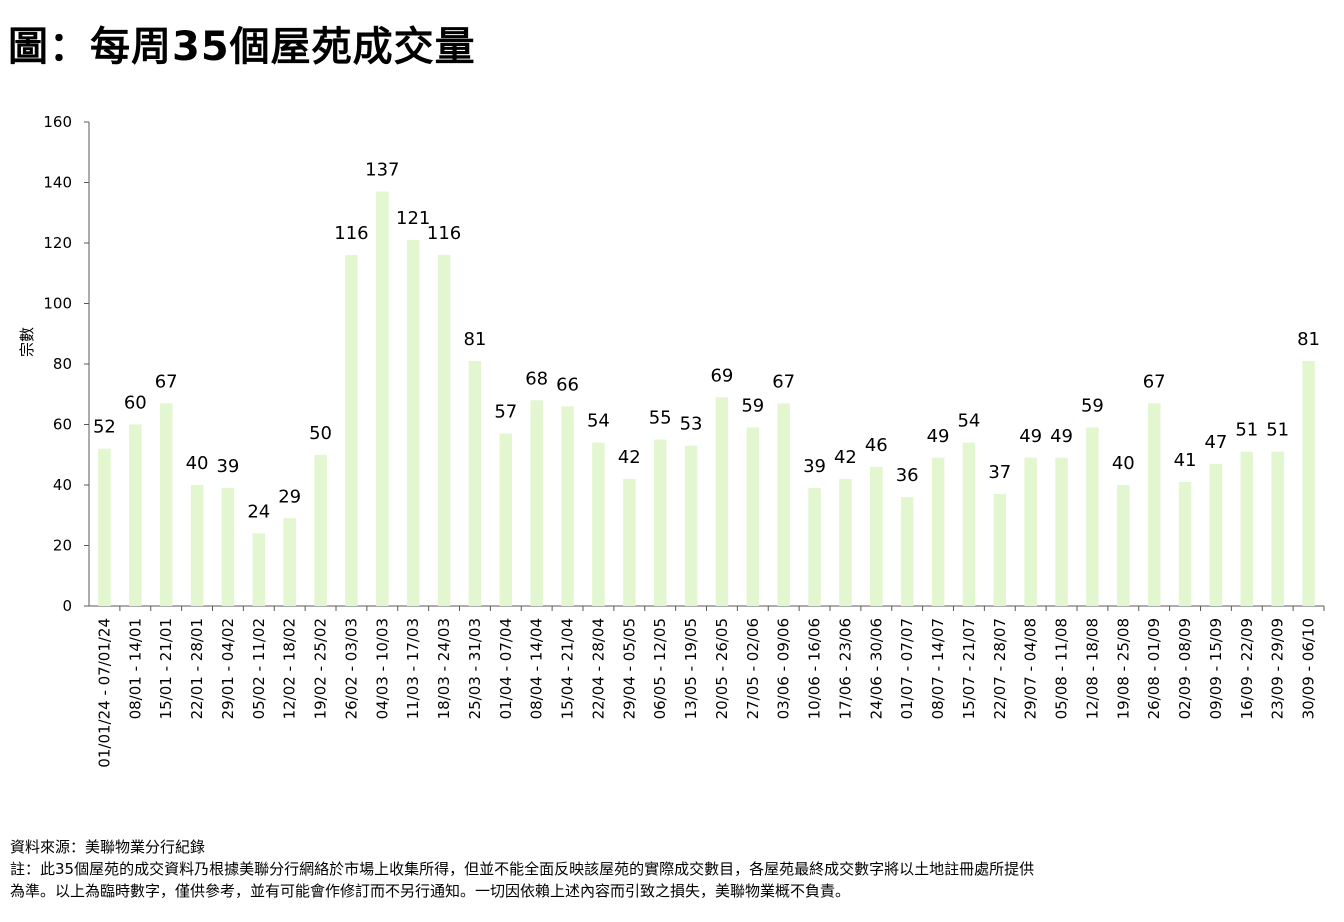 The image size is (1344, 922). What do you see at coordinates (907, 668) in the screenshot?
I see `x-tick-label: 01/07 - 07/07` at bounding box center [907, 668].